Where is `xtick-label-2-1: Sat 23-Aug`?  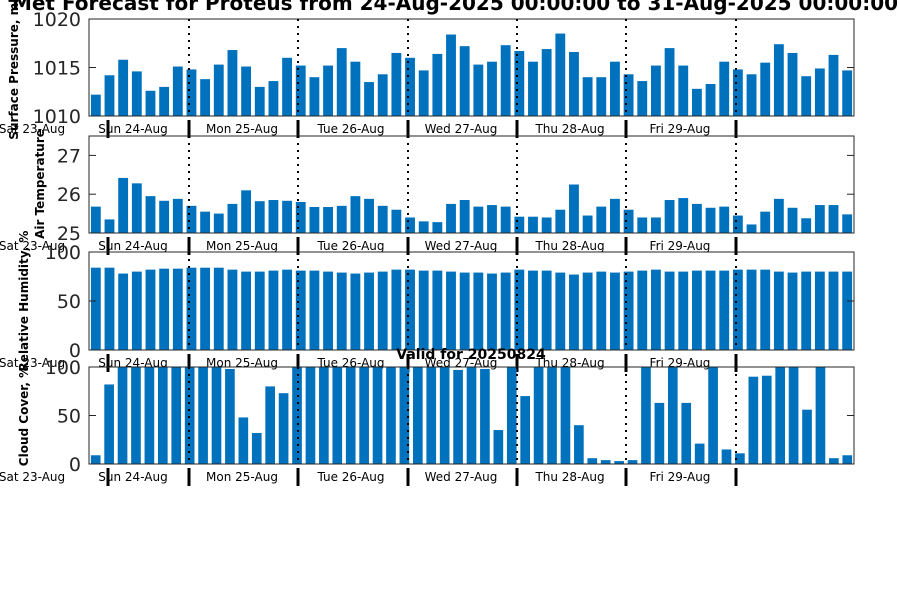
xtick-label-2-1: Sat 23-Aug is located at coordinates (32, 246).